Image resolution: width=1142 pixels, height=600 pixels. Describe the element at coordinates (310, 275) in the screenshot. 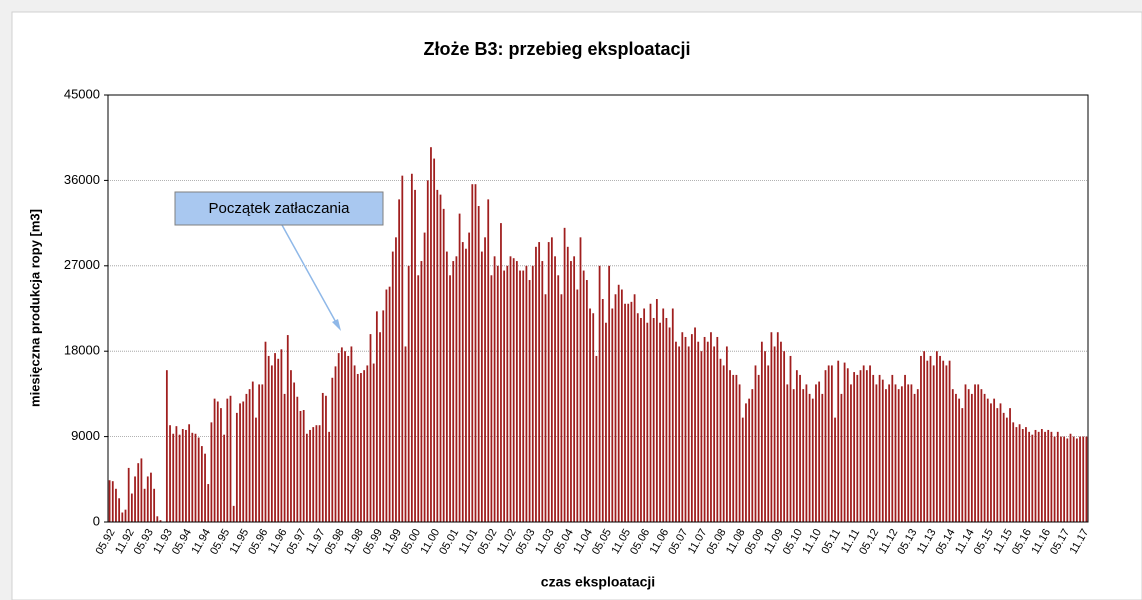

I see `annotation-arrow` at that location.